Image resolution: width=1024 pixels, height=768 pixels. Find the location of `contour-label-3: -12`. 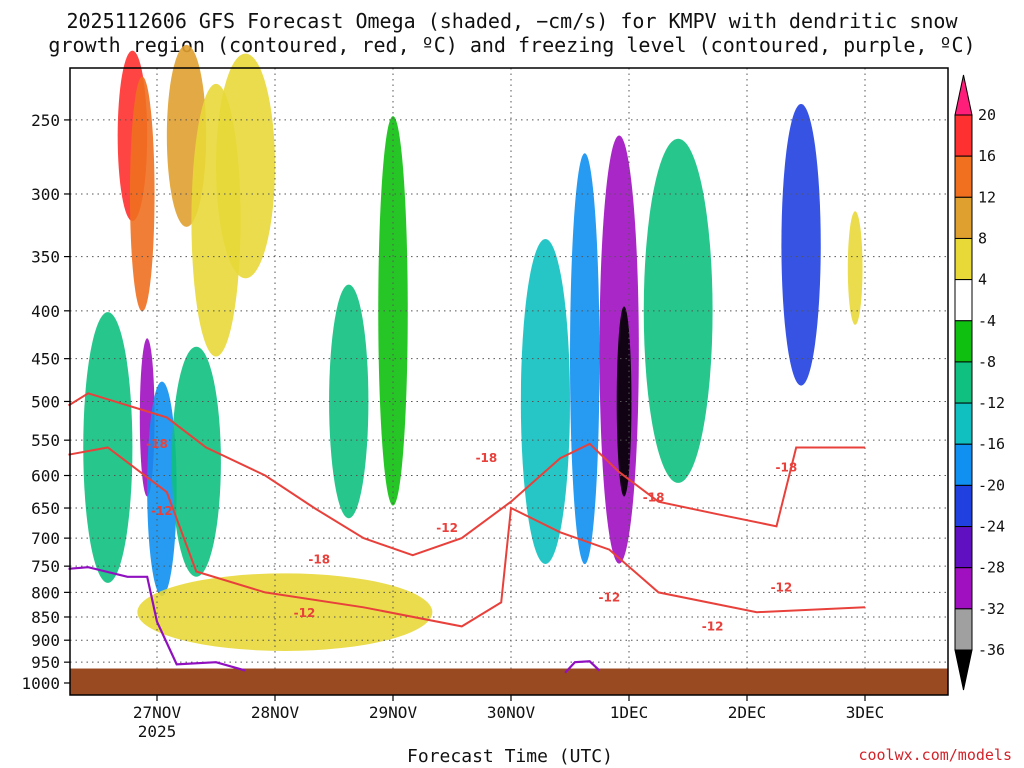

contour-label-3: -12 is located at coordinates (305, 613).